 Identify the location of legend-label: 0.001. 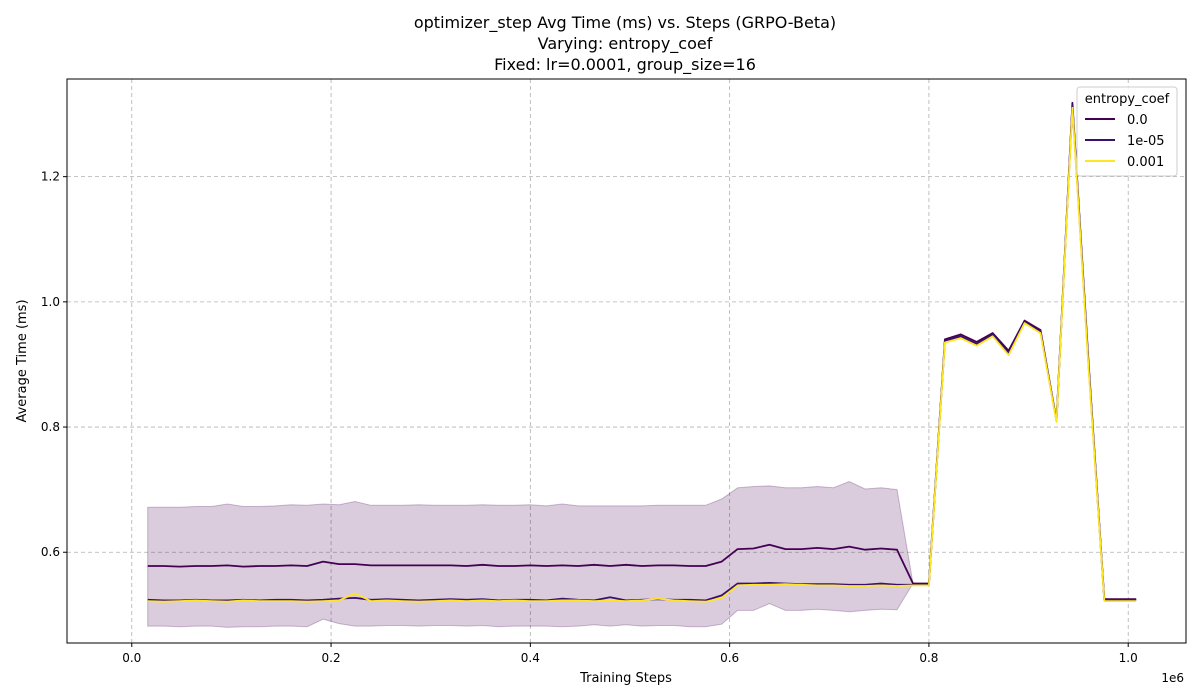
(1145, 162).